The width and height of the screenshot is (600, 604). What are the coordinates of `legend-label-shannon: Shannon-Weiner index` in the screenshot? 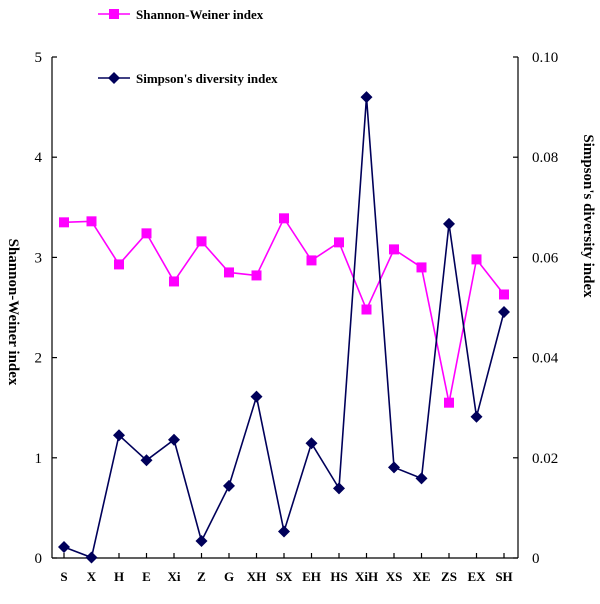 It's located at (200, 14).